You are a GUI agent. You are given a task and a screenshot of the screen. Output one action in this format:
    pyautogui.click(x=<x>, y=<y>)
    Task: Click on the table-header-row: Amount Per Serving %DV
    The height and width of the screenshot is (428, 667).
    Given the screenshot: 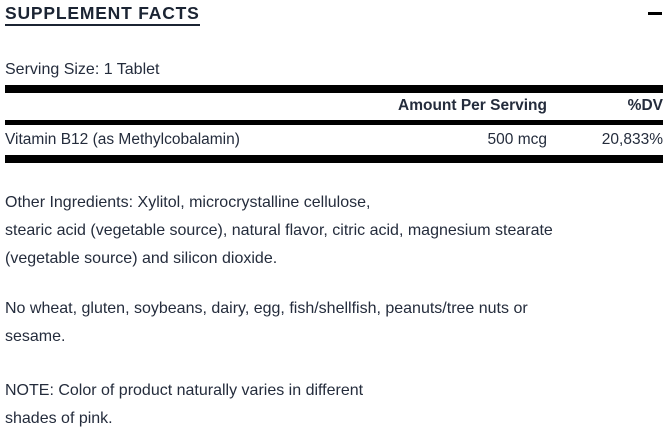 What is the action you would take?
    pyautogui.click(x=334, y=106)
    